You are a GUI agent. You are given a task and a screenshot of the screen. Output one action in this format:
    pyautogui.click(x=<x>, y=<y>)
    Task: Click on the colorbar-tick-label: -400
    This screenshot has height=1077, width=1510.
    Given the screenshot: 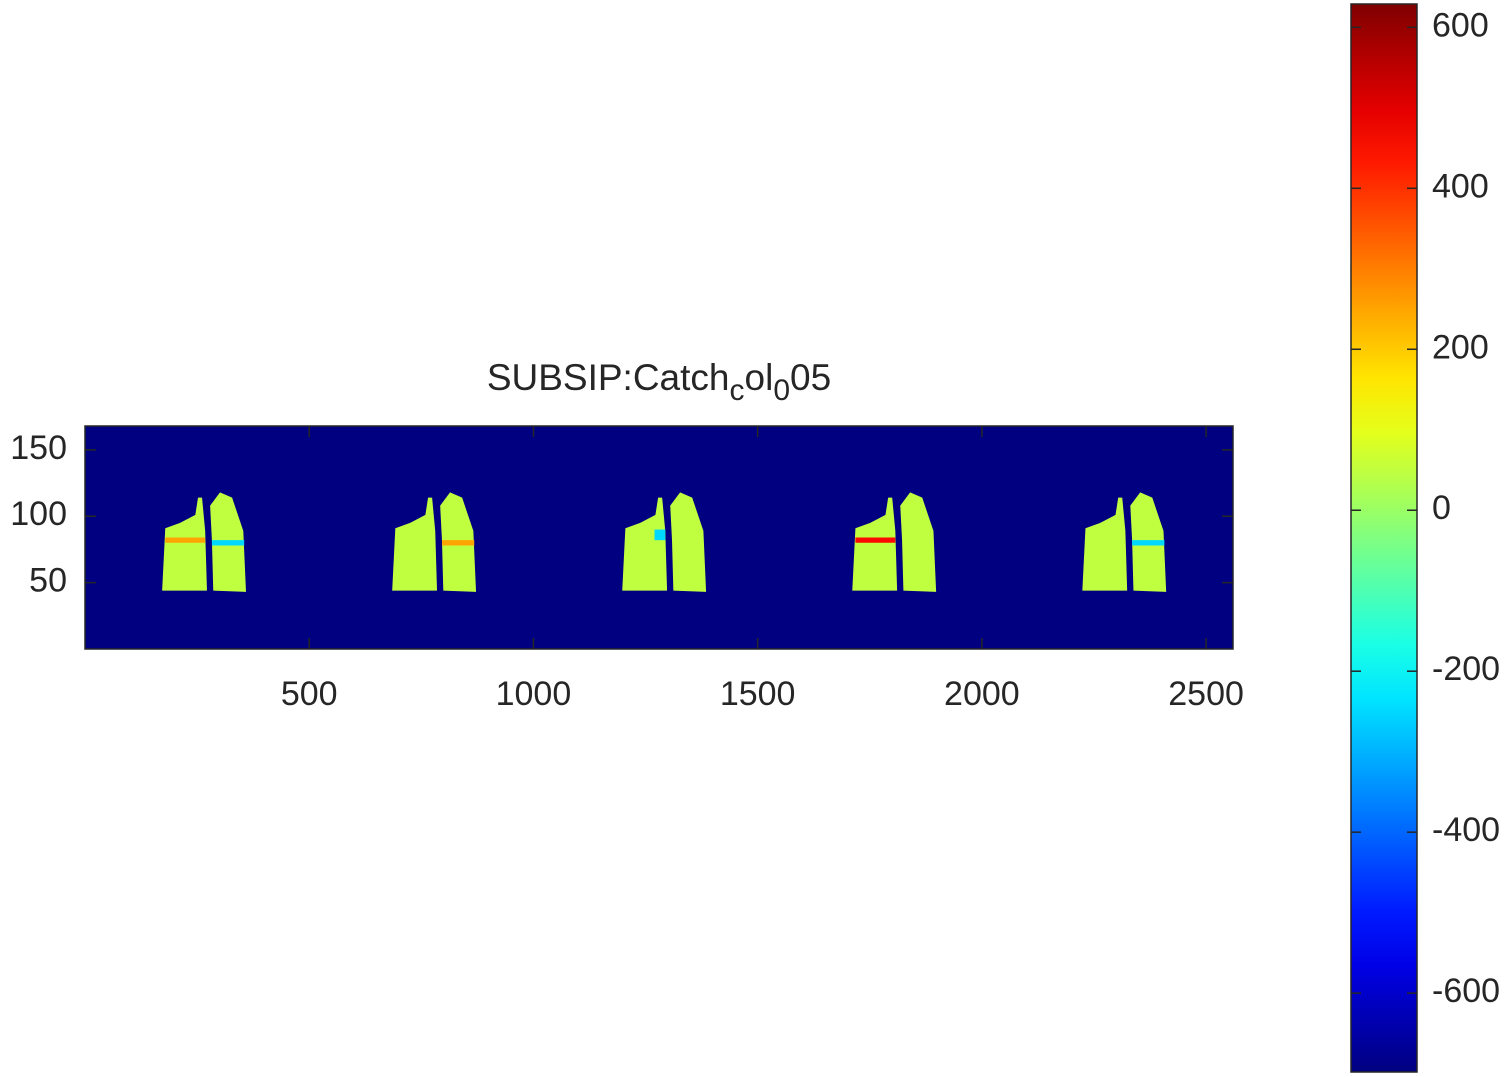 What is the action you would take?
    pyautogui.click(x=1466, y=830)
    